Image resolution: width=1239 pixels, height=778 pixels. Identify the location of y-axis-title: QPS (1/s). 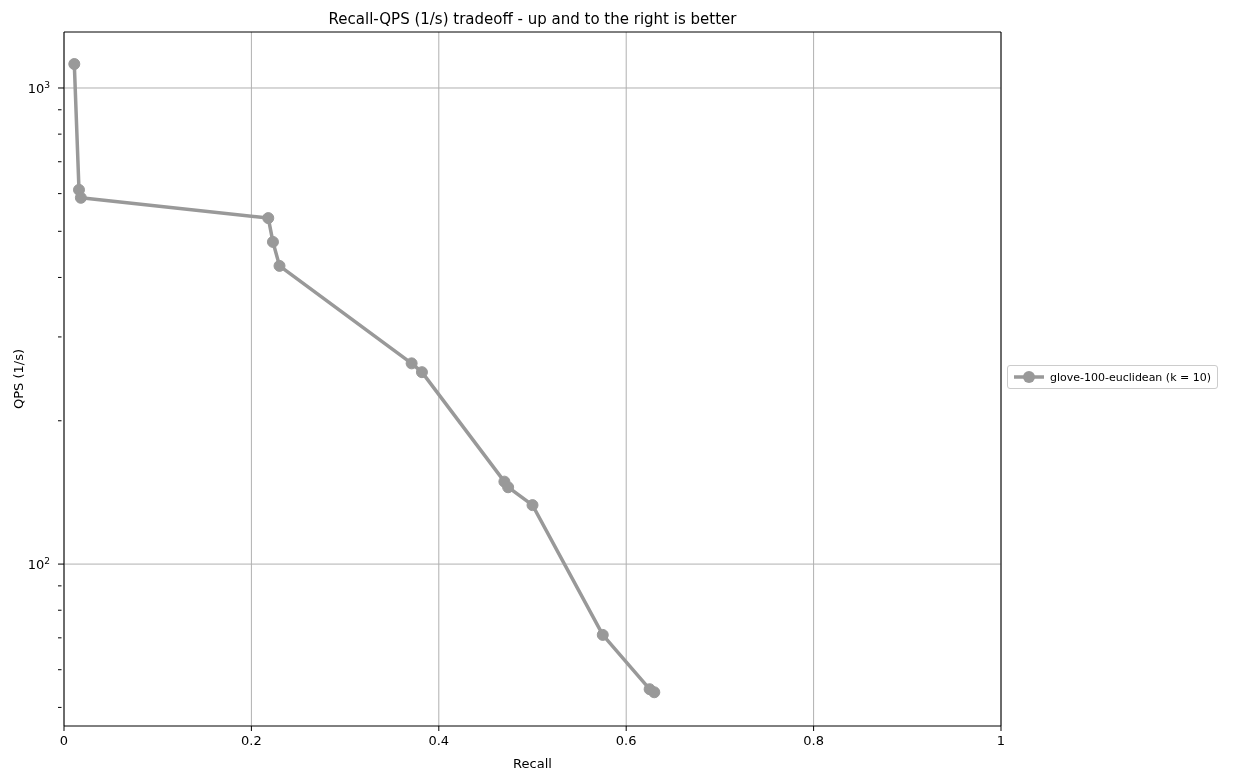
(18, 379).